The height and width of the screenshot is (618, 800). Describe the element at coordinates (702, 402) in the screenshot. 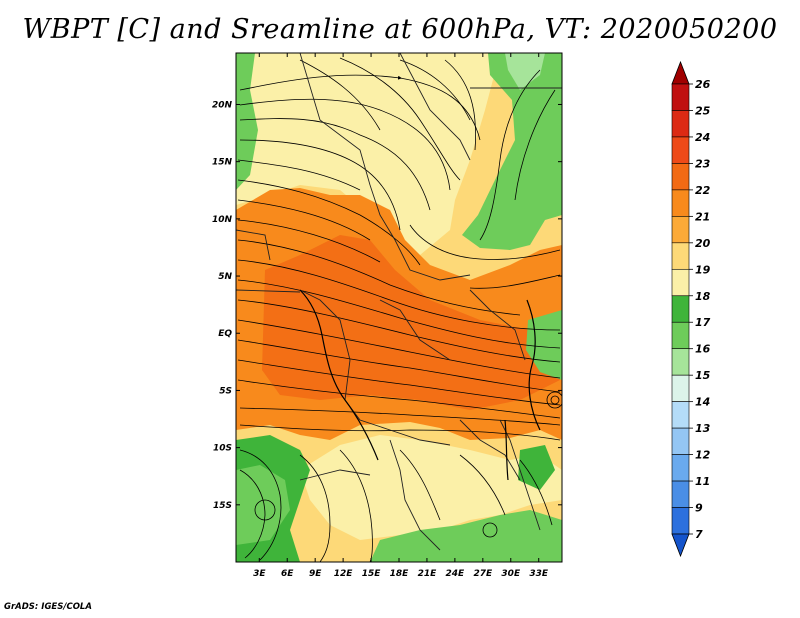

I see `colorbar-label: 14` at that location.